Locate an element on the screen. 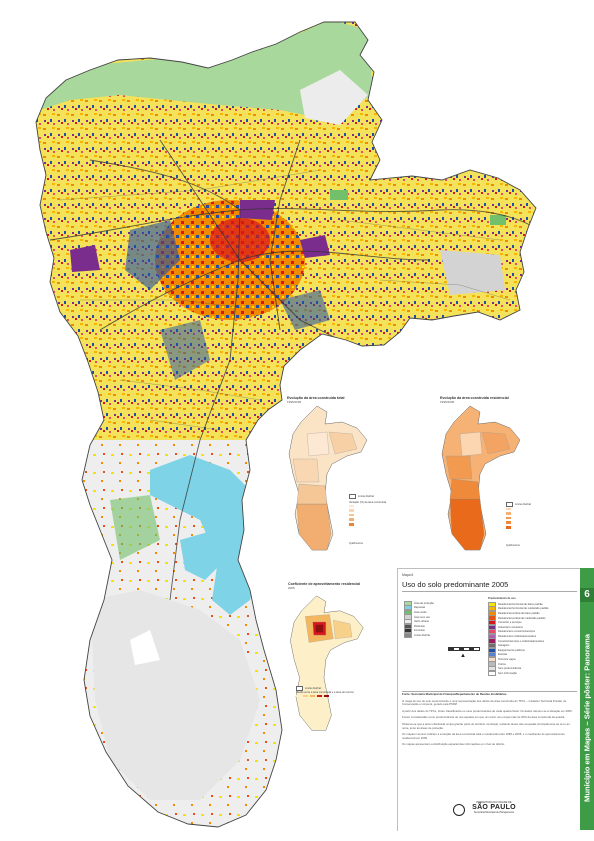 Image resolution: width=594 pixels, height=841 pixels. inset-3-boundary-label: Limite distrital is located at coordinates (313, 688).